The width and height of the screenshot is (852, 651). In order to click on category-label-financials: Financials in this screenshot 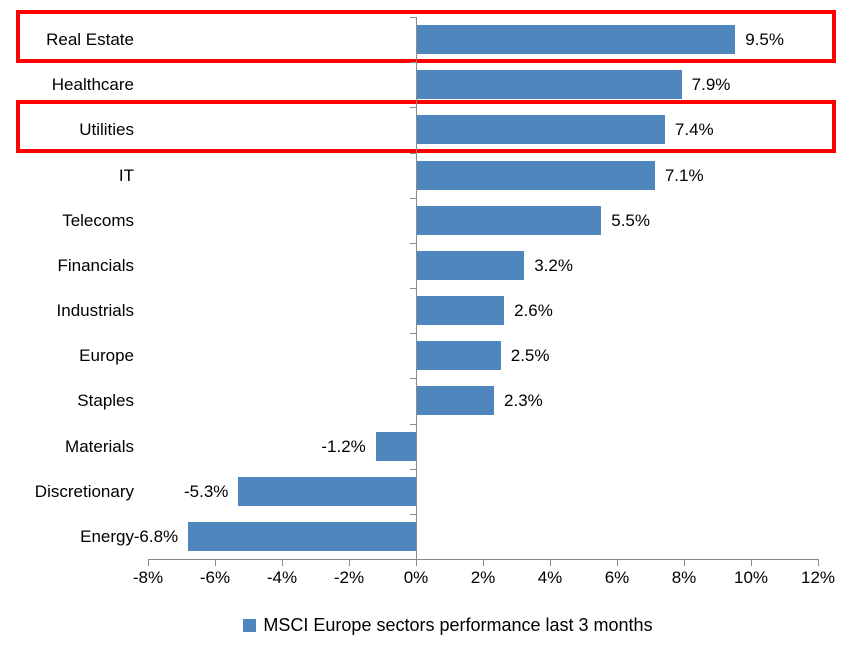, I will do `click(95, 265)`.